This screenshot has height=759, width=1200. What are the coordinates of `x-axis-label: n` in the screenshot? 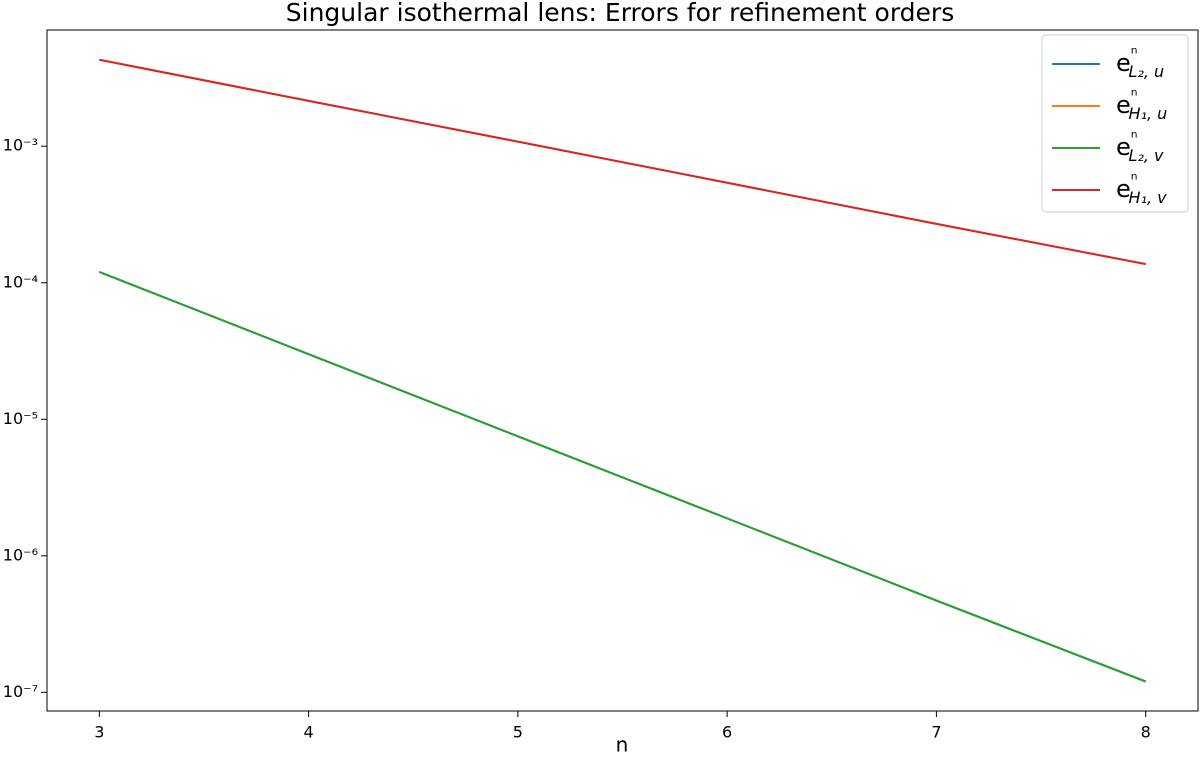 It's located at (622, 745).